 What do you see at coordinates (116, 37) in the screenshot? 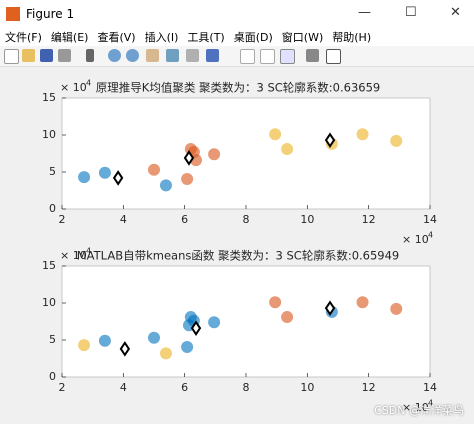
I see `menu-item: 查看(V)` at bounding box center [116, 37].